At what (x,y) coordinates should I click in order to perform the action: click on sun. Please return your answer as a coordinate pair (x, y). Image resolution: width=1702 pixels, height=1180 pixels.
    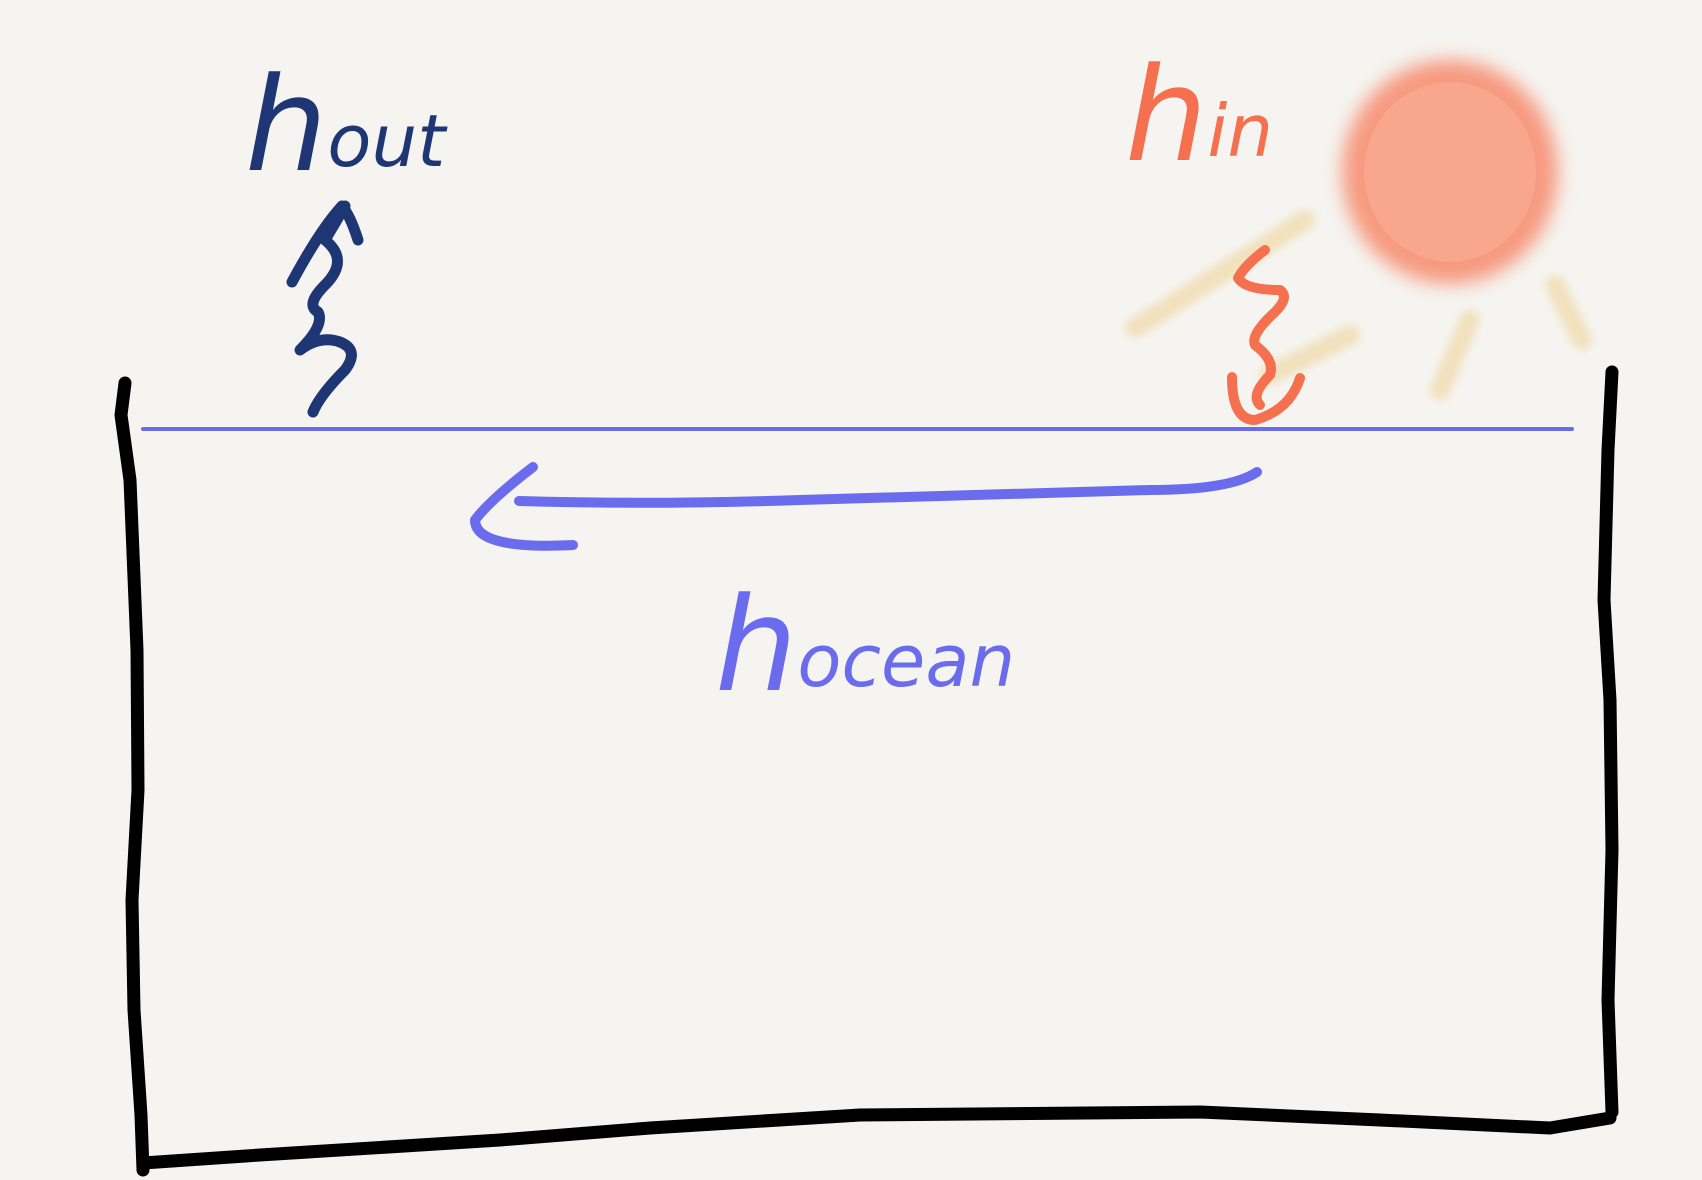
    Looking at the image, I should click on (1358, 230).